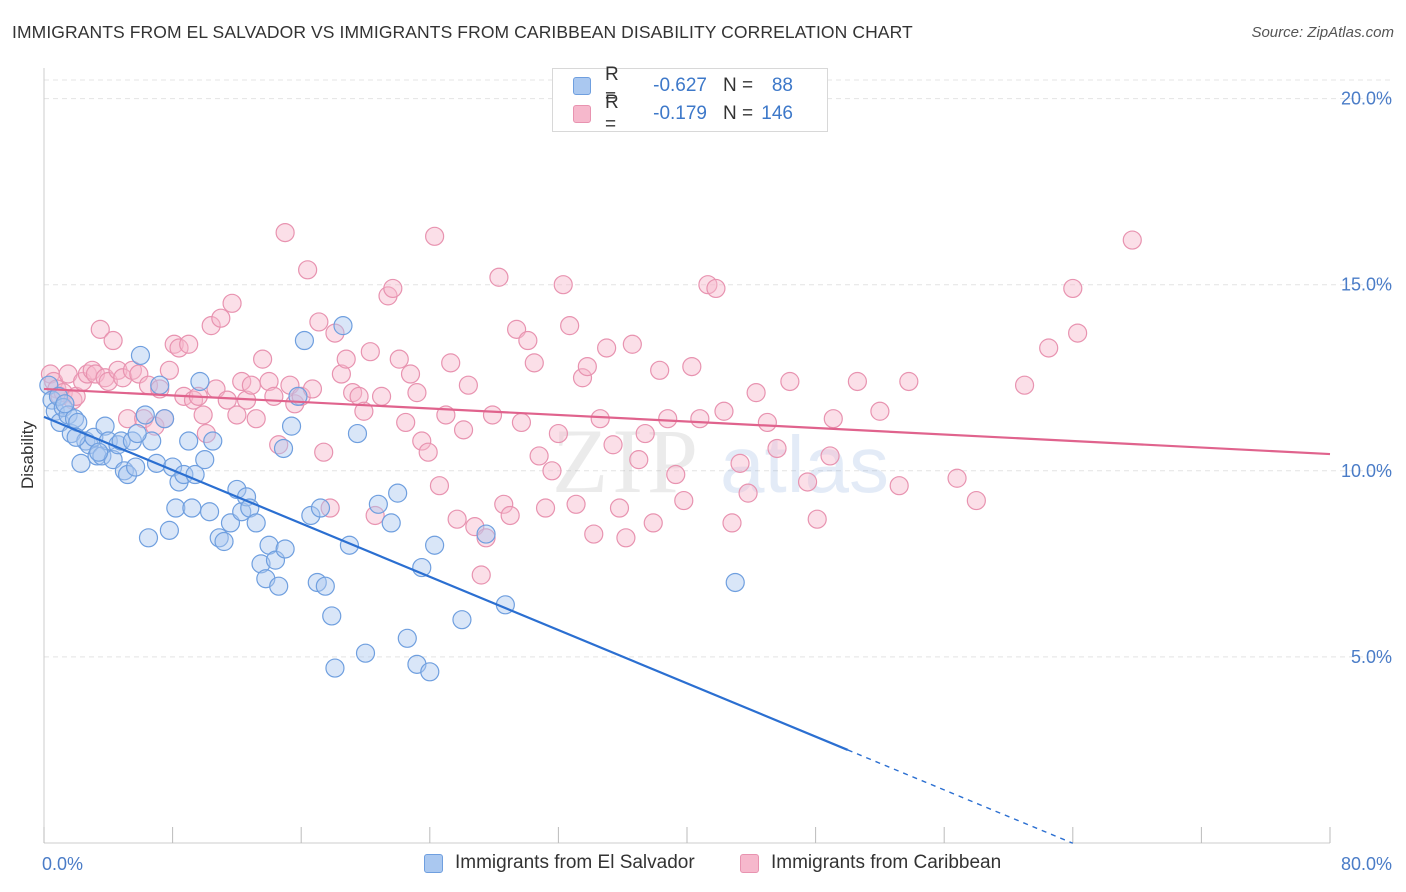 The width and height of the screenshot is (1406, 892). I want to click on y-tick-label: 20.0%, so click(1366, 99).